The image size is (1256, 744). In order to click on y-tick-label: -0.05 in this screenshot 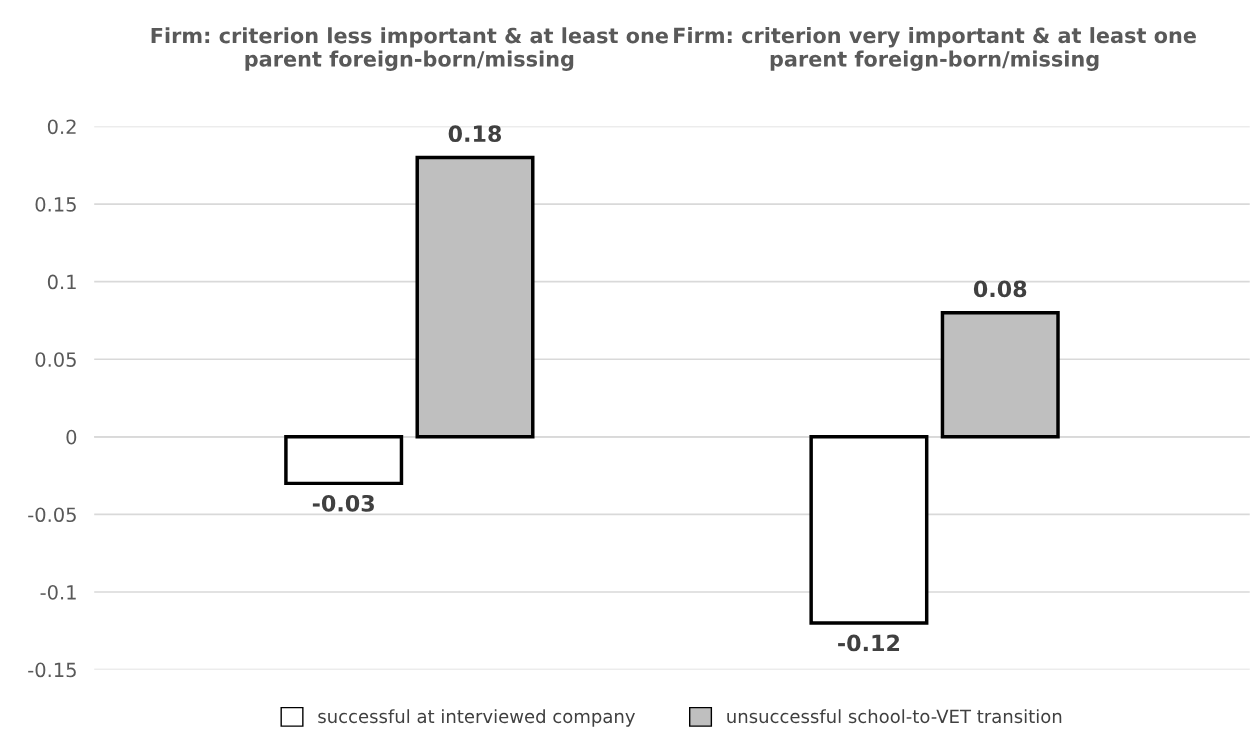, I will do `click(52, 515)`.